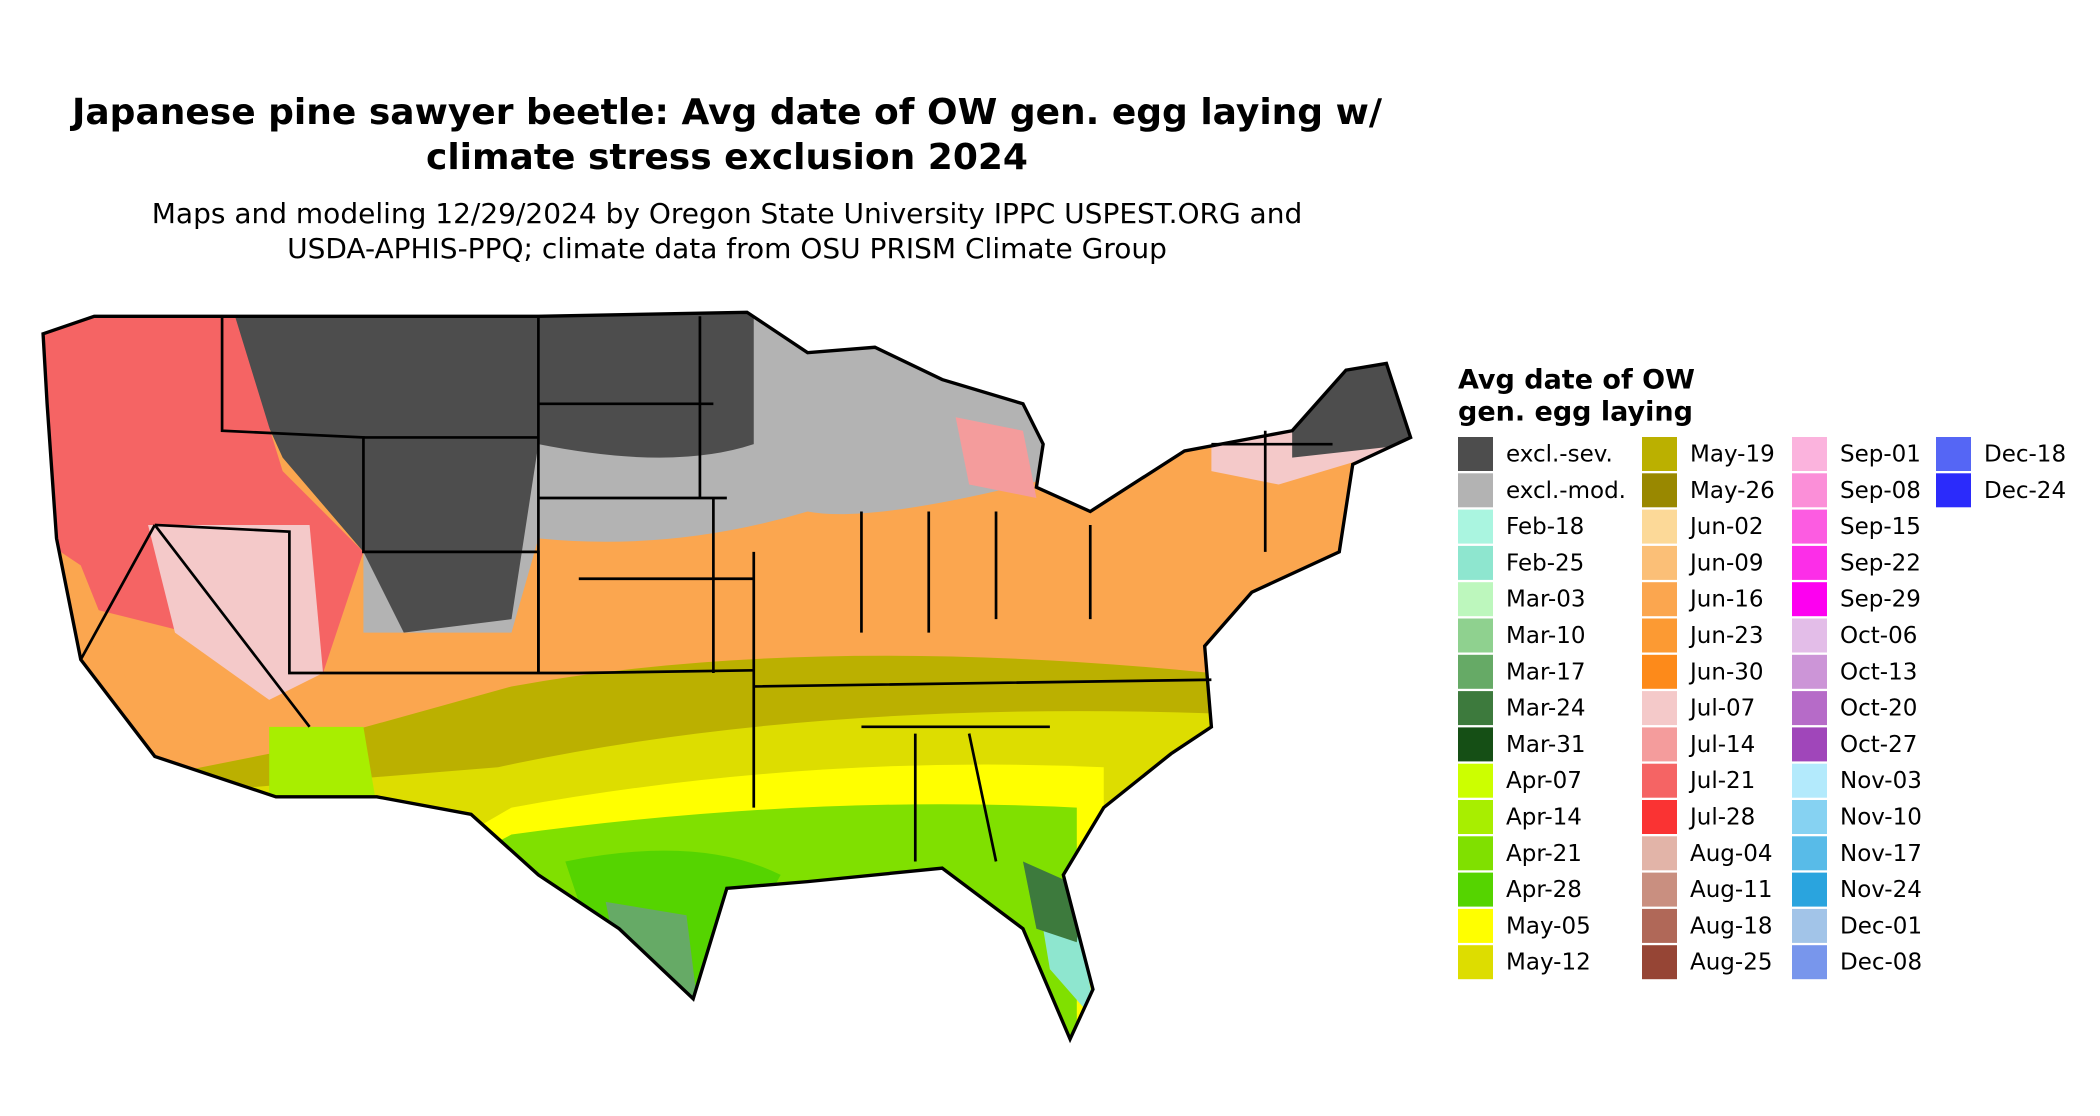 The height and width of the screenshot is (1116, 2100). What do you see at coordinates (1546, 600) in the screenshot?
I see `legend-label: Mar-03` at bounding box center [1546, 600].